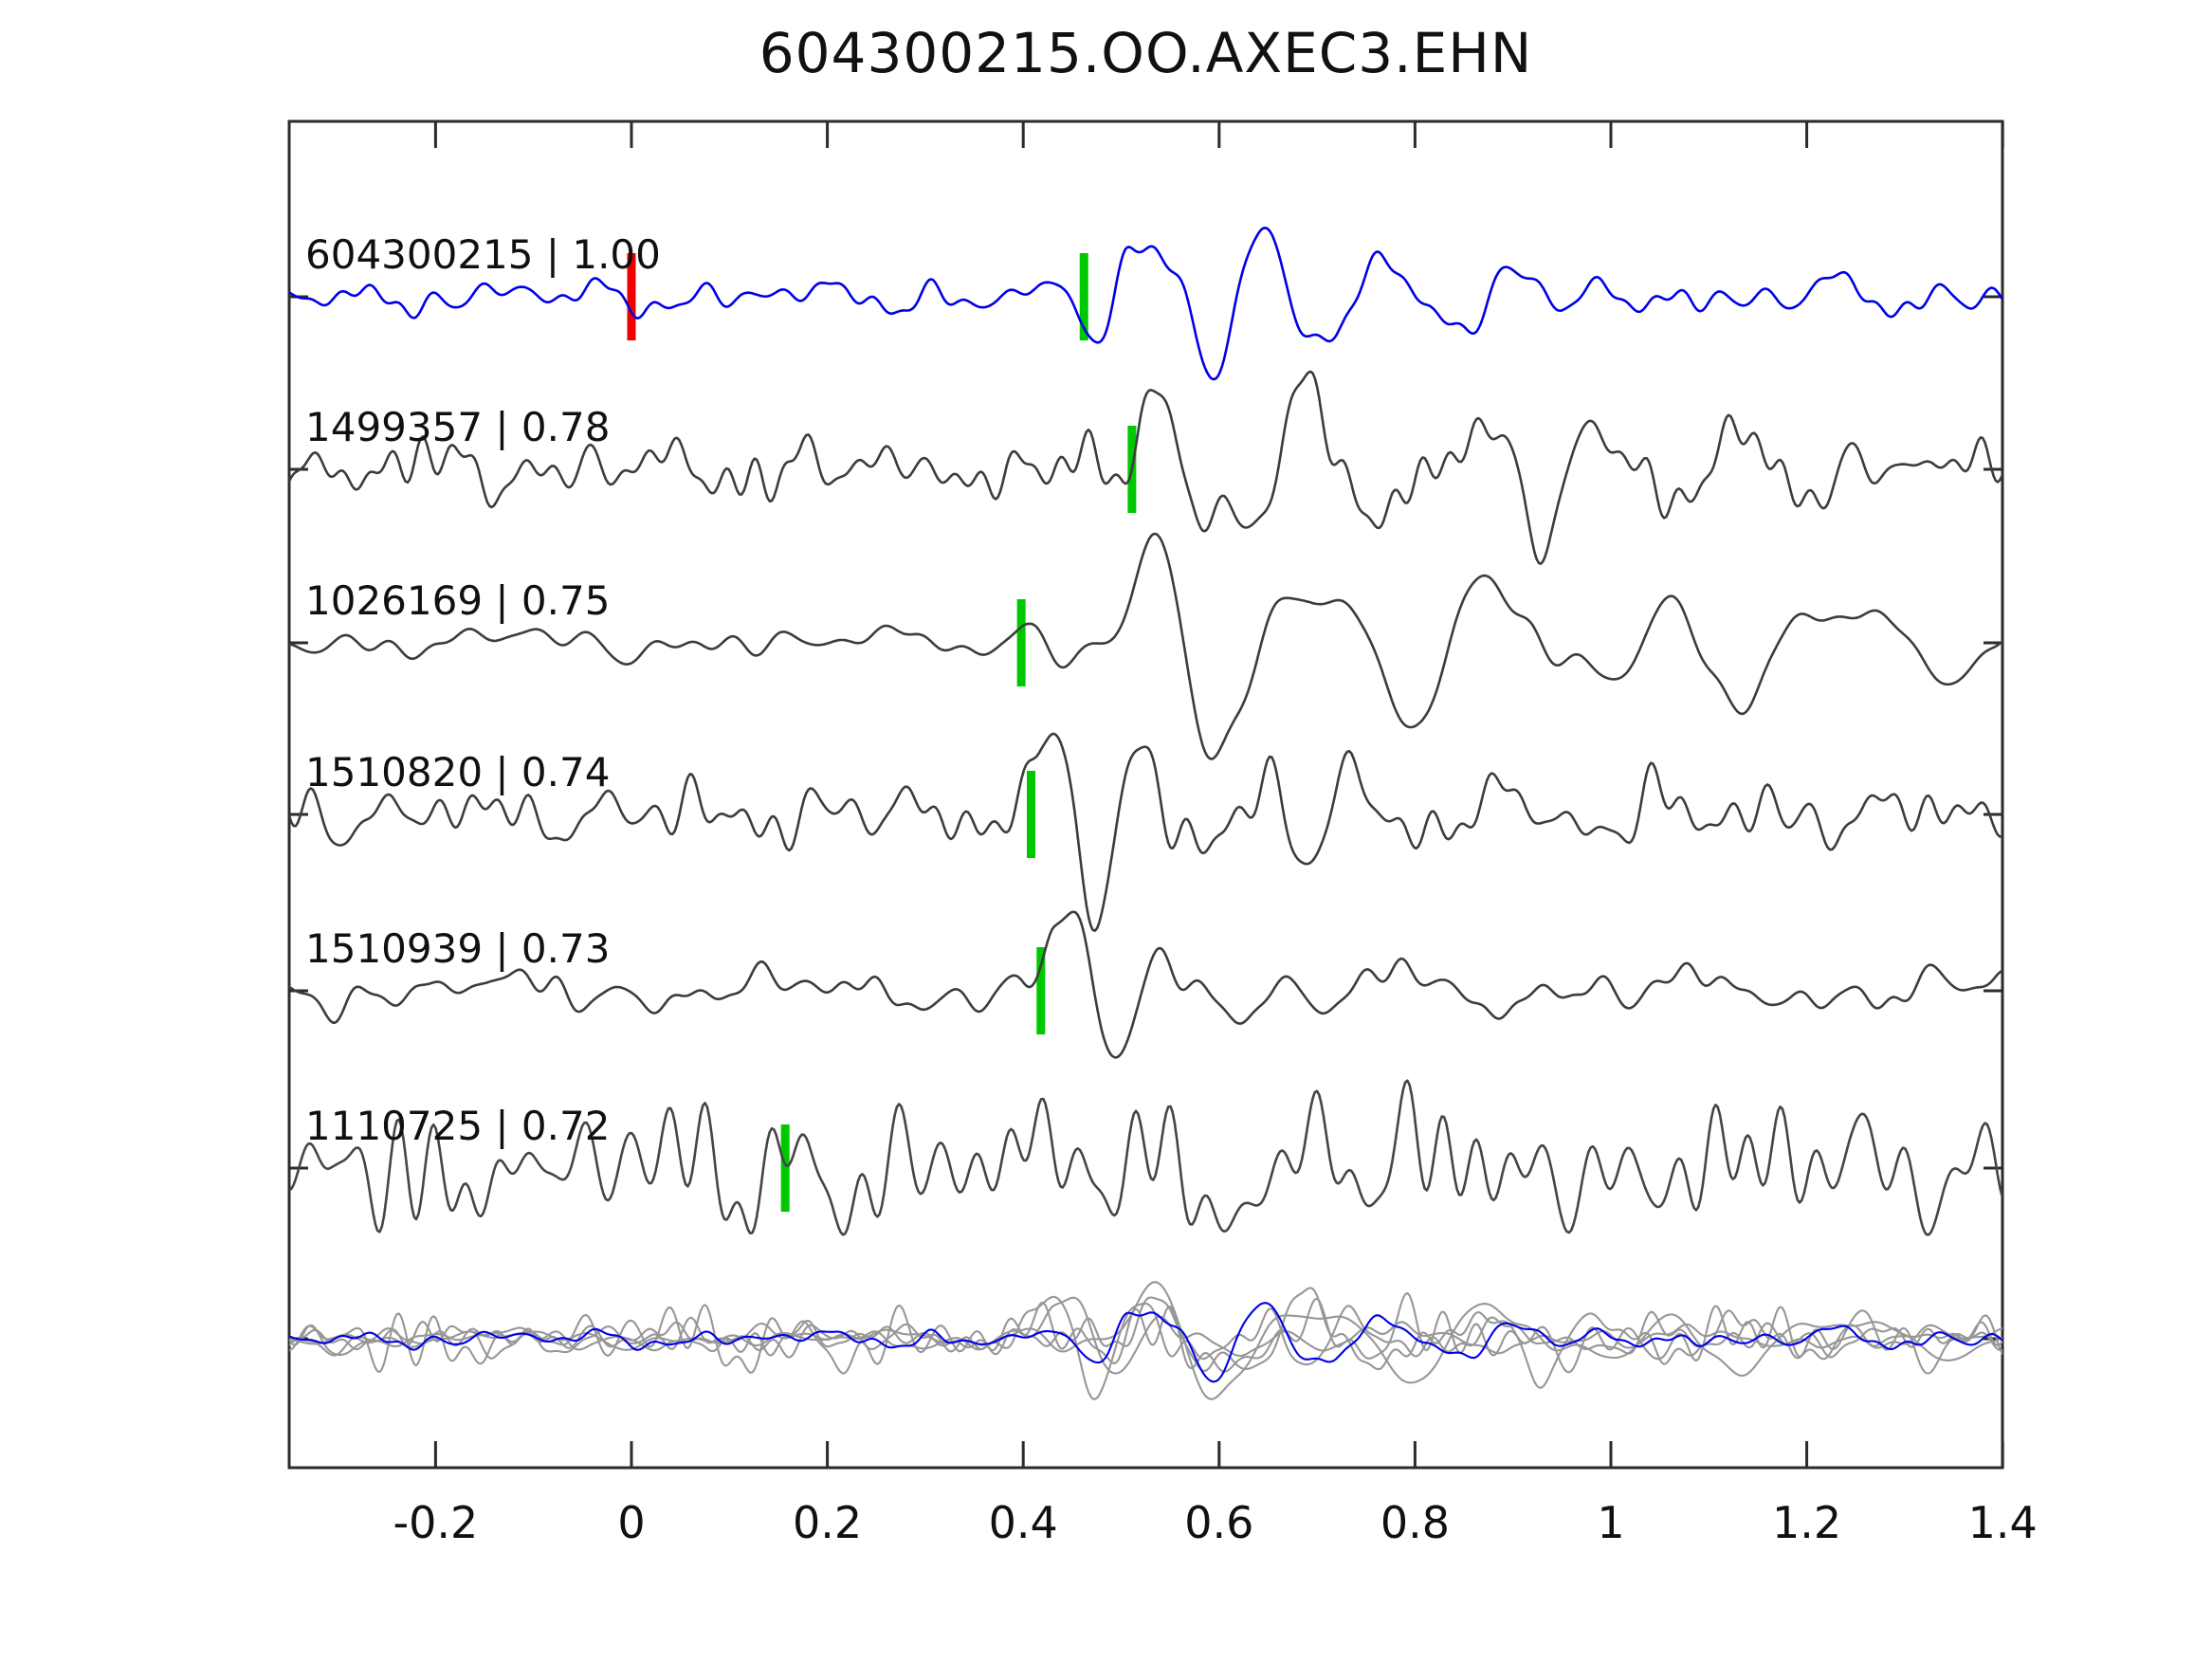 The height and width of the screenshot is (1663, 2212). What do you see at coordinates (457, 1126) in the screenshot?
I see `trace-label-1110725: 1110725 | 0.72` at bounding box center [457, 1126].